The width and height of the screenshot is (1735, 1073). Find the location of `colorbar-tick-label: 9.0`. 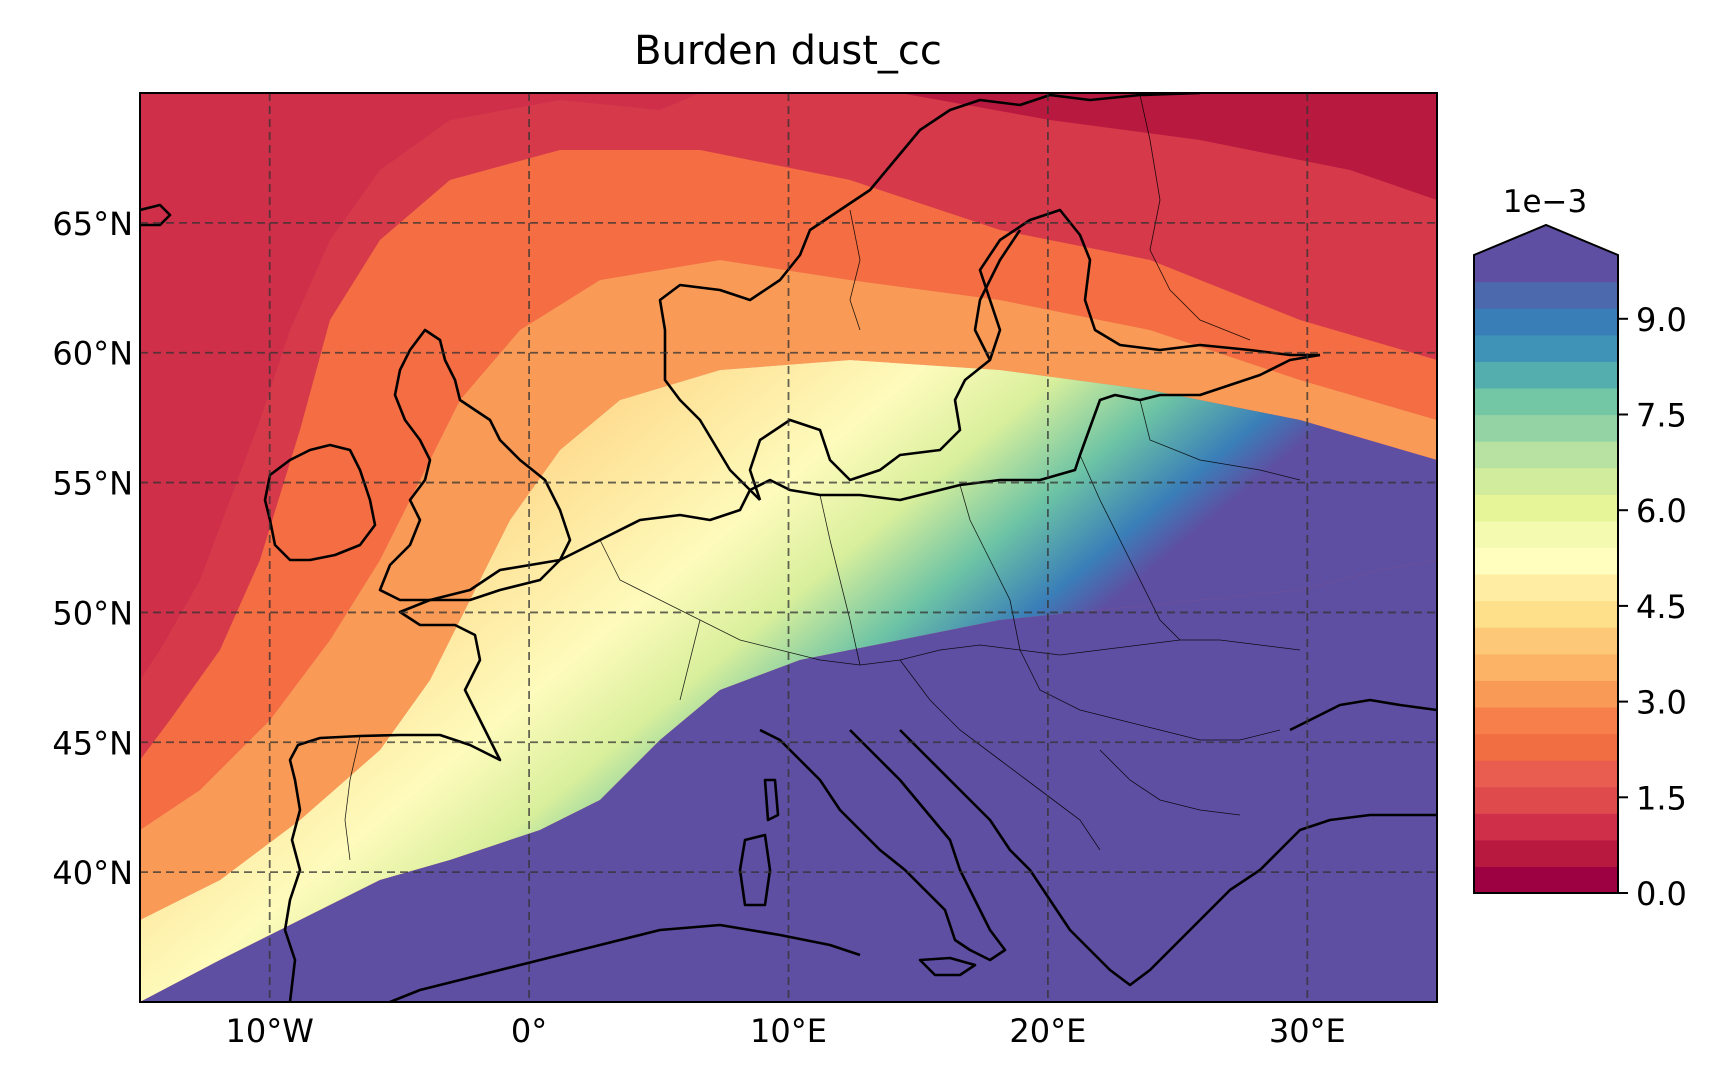

colorbar-tick-label: 9.0 is located at coordinates (1661, 320).